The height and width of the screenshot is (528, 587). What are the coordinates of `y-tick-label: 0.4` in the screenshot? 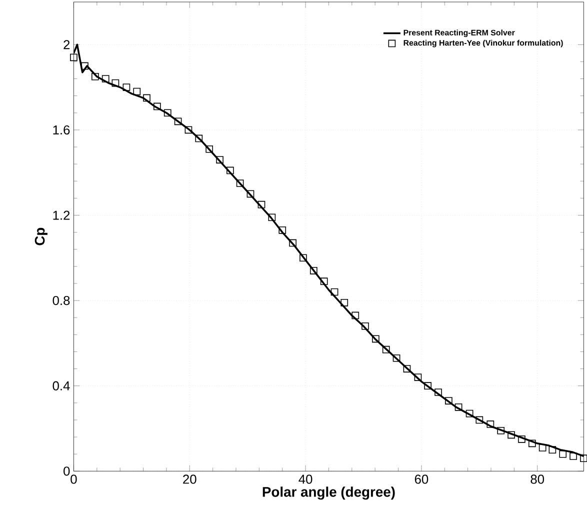 It's located at (61, 385).